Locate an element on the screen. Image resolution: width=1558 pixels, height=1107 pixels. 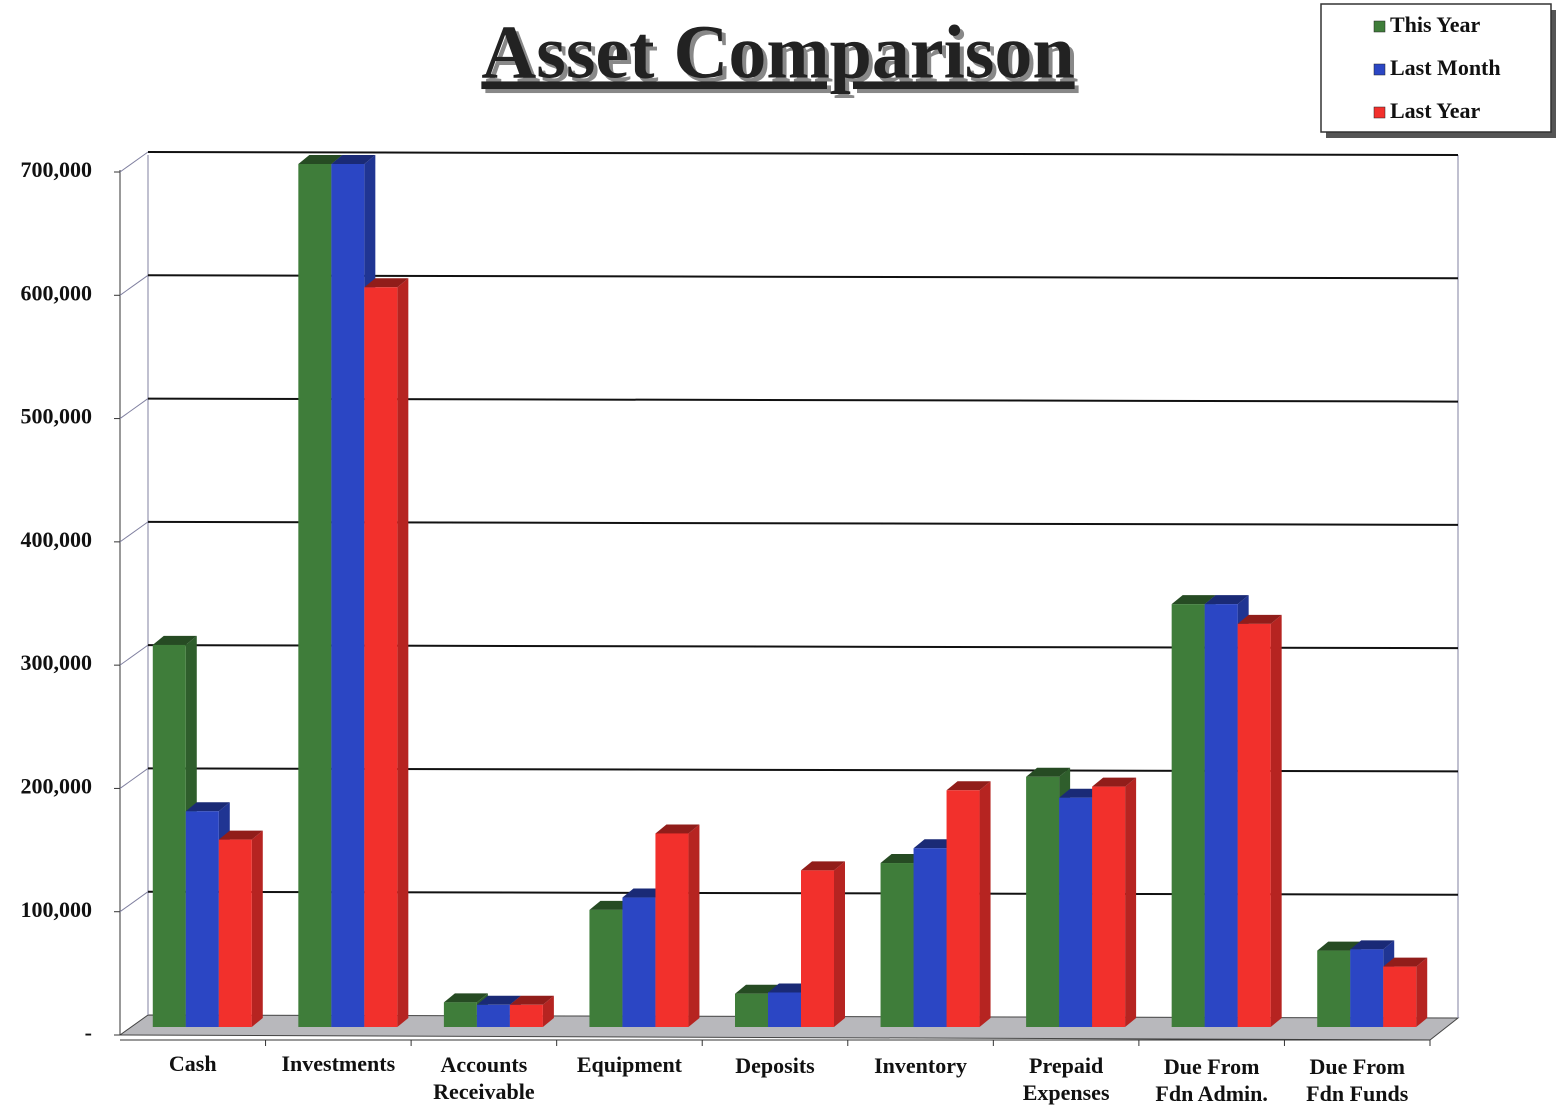
y-tick-label: 700,000 is located at coordinates (57, 169).